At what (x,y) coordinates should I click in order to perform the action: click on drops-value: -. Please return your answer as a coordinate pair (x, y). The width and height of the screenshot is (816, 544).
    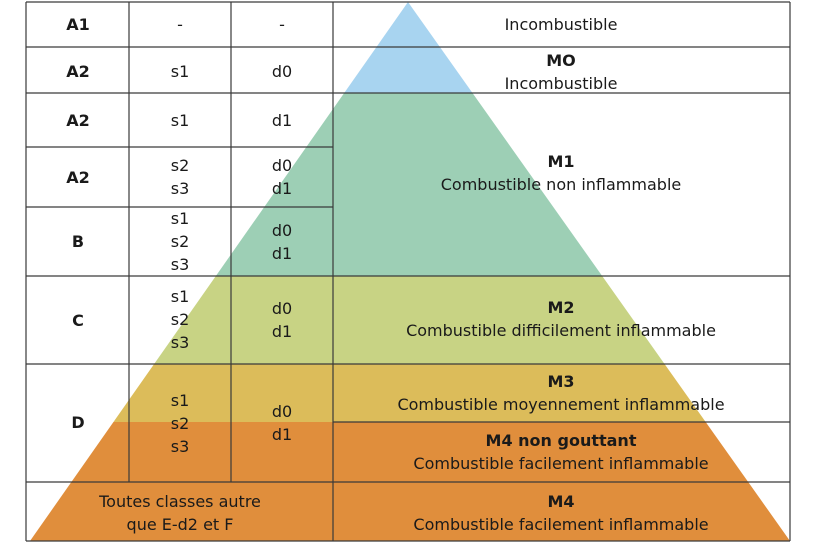
    Looking at the image, I should click on (282, 24).